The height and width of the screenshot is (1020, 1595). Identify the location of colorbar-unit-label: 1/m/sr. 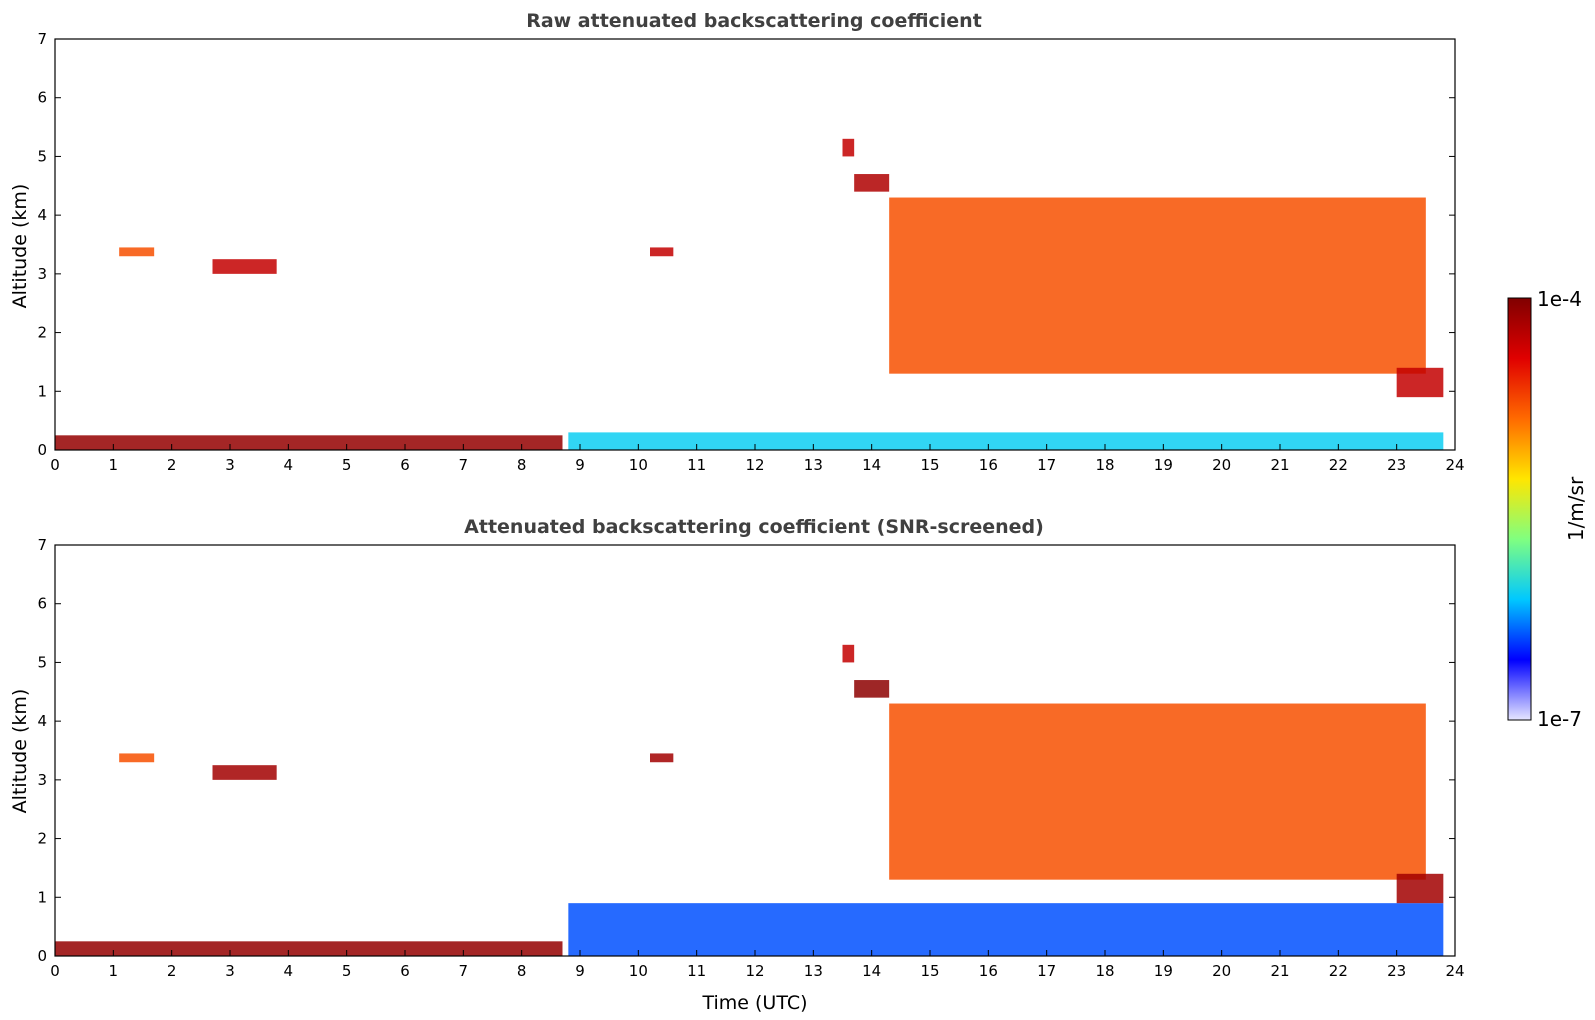
(1576, 508).